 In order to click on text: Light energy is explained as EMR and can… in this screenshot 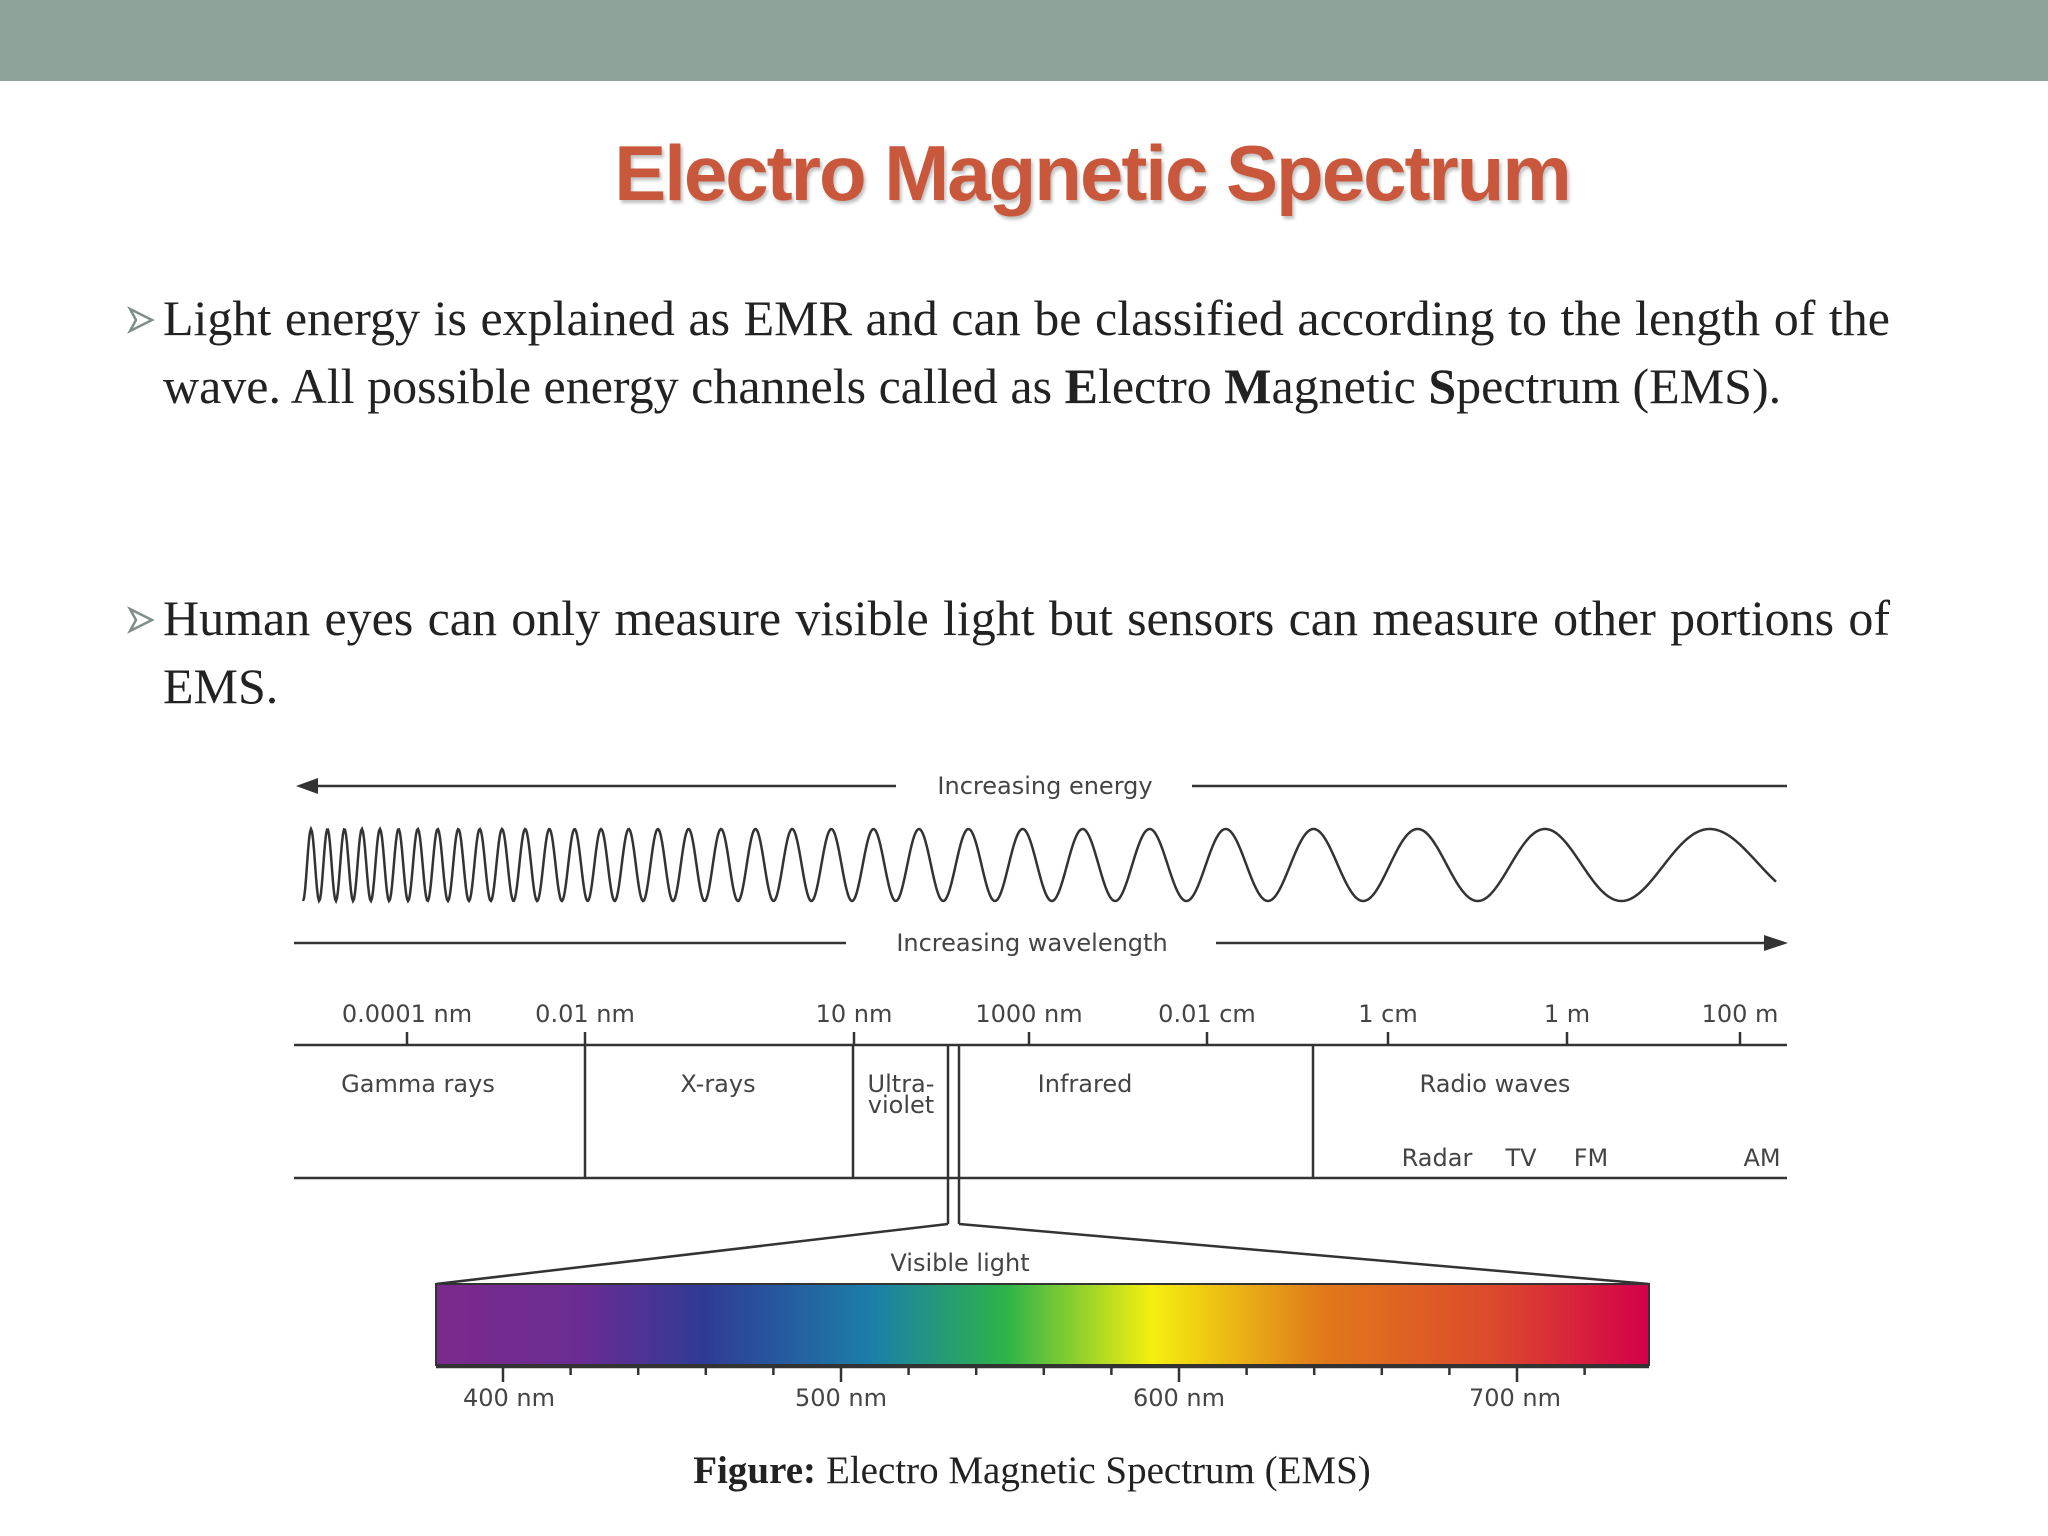, I will do `click(1026, 352)`.